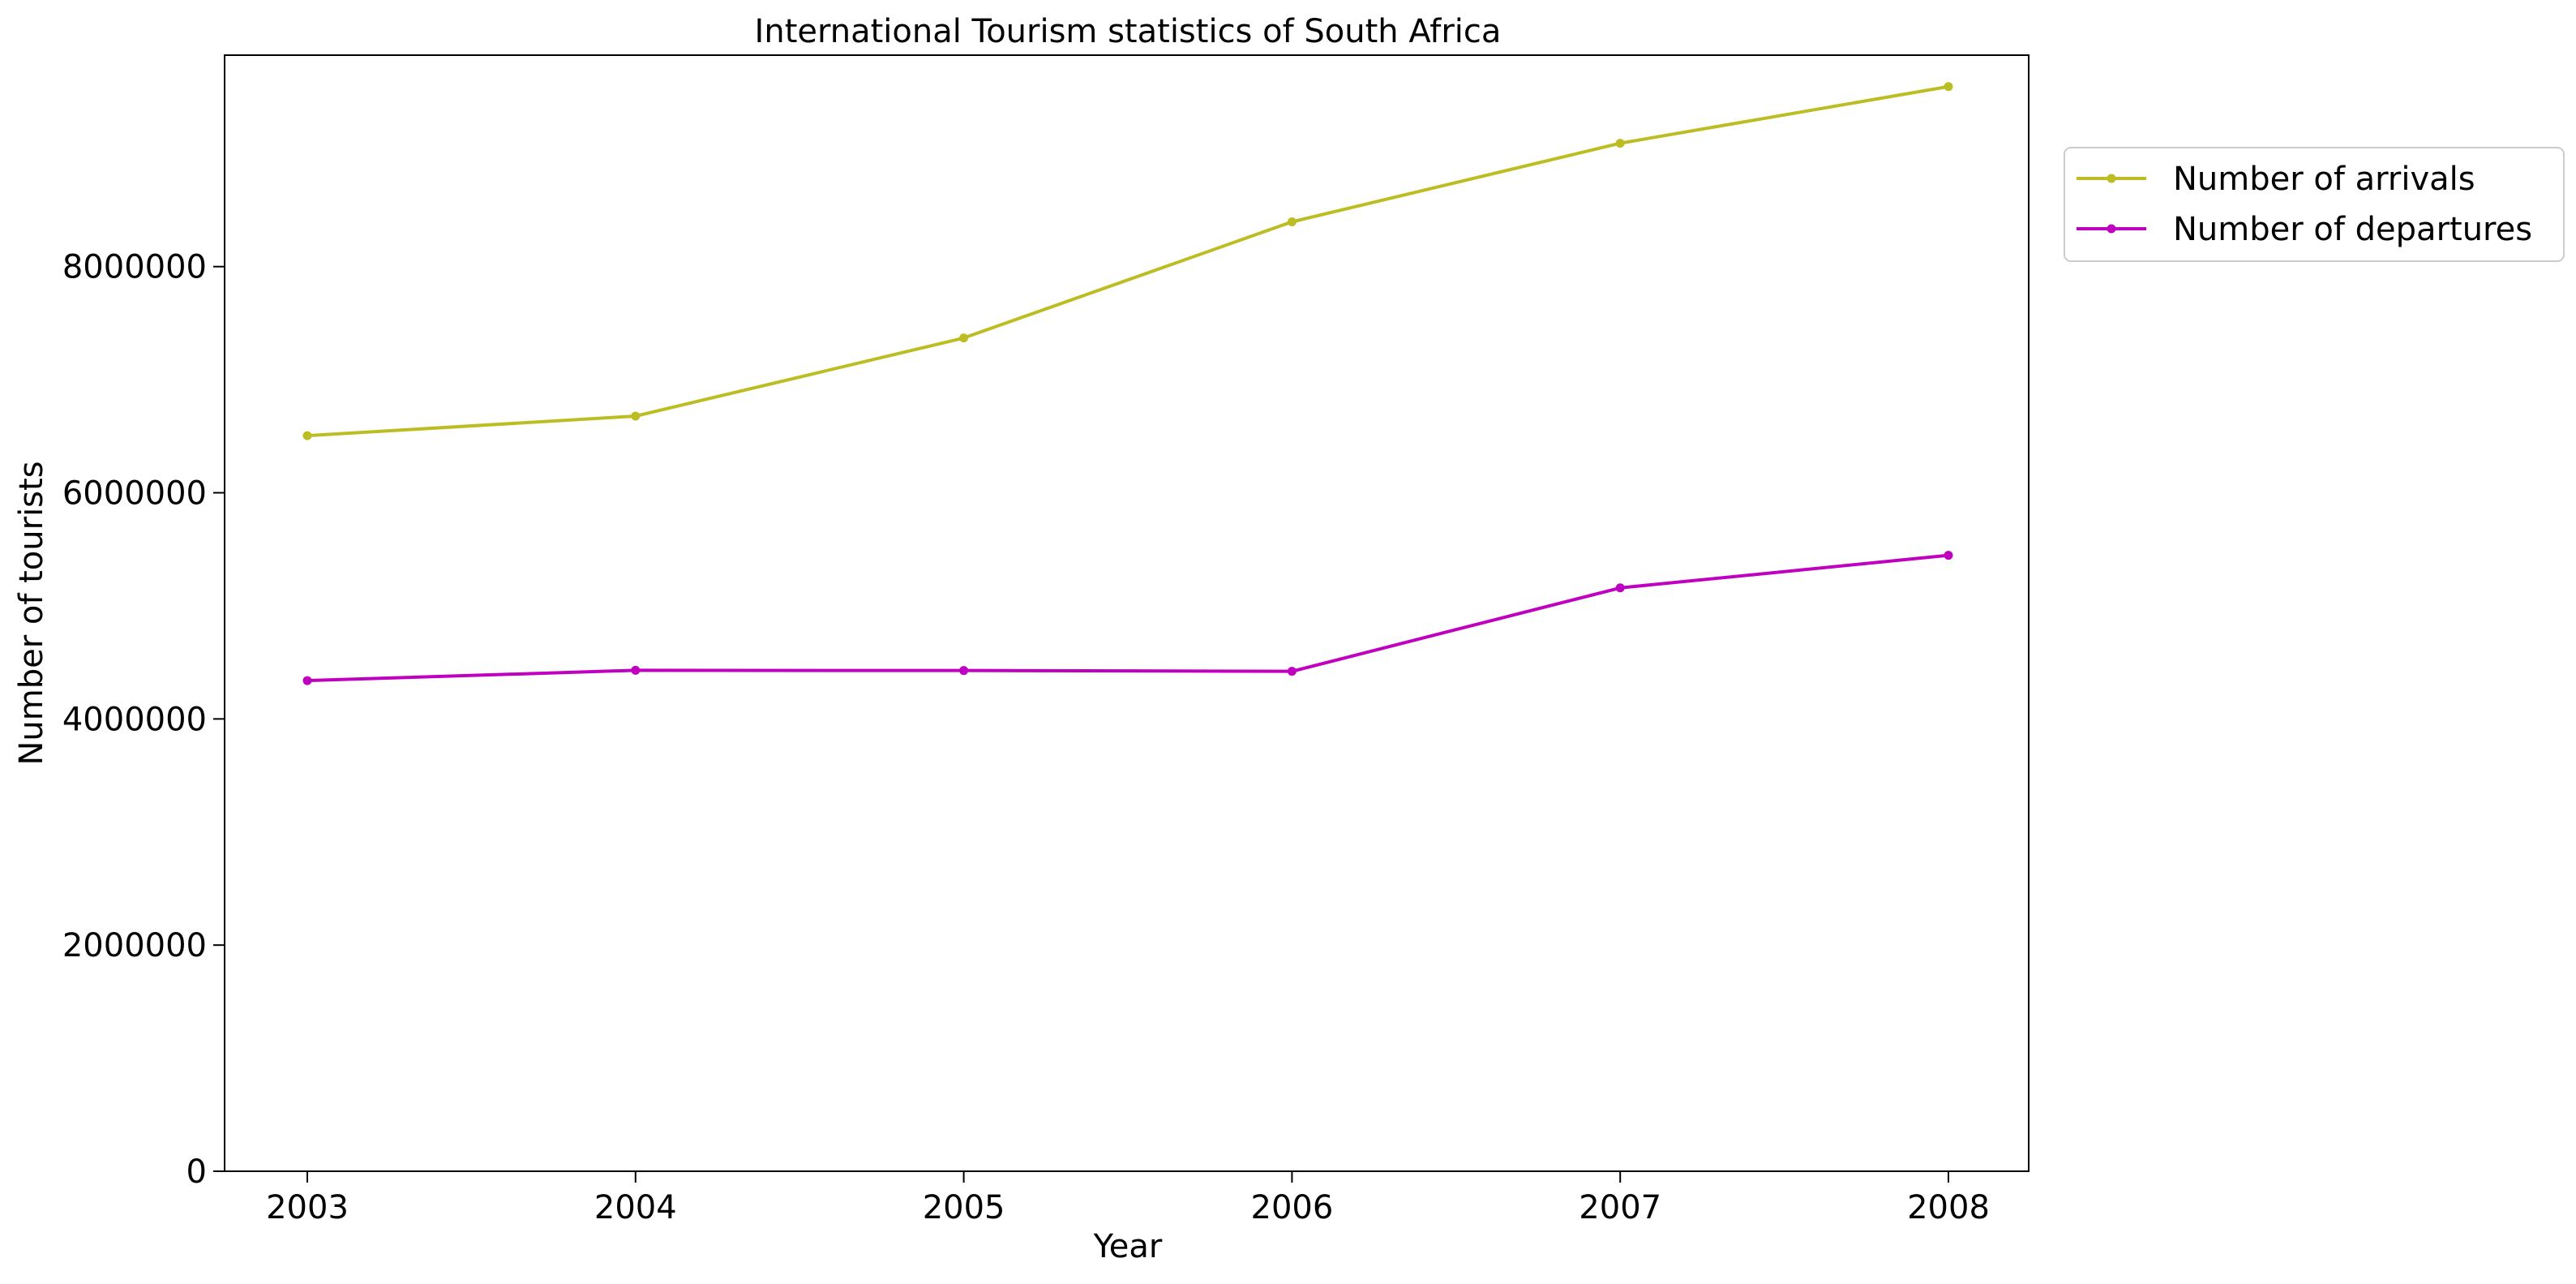 The height and width of the screenshot is (1284, 2576). Describe the element at coordinates (1948, 1207) in the screenshot. I see `x-tick-label: 2008` at that location.